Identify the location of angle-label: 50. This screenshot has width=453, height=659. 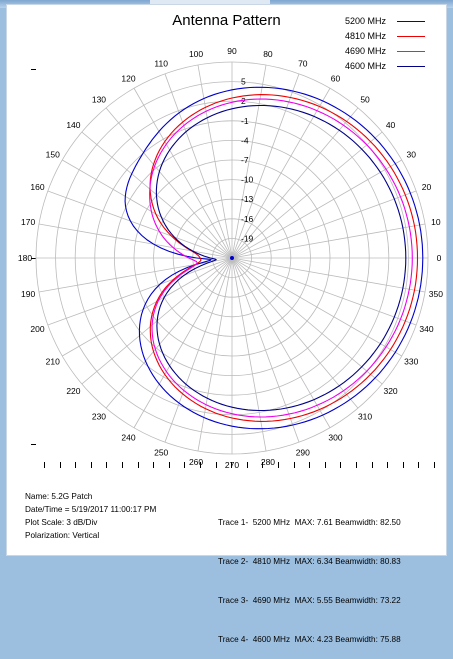
(365, 99).